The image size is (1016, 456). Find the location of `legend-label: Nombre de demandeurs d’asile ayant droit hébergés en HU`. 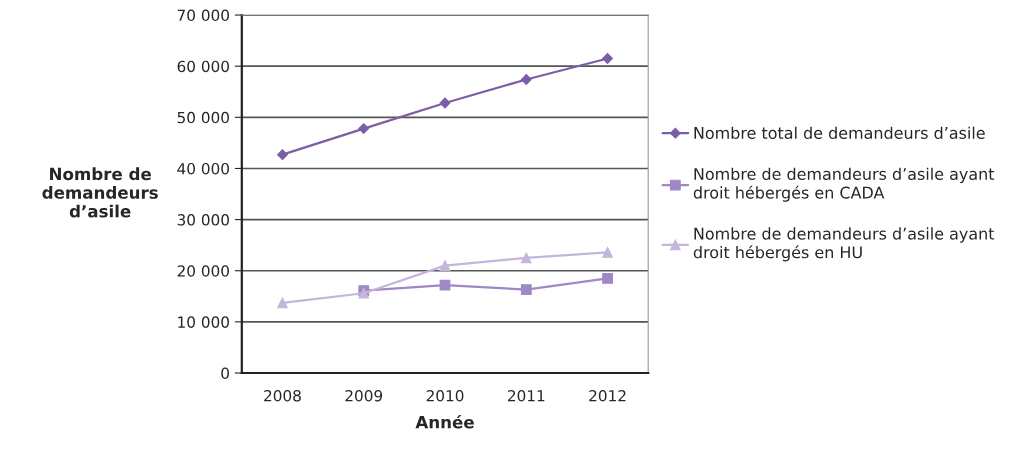

legend-label: Nombre de demandeurs d’asile ayant droit hébergés en HU is located at coordinates (844, 244).